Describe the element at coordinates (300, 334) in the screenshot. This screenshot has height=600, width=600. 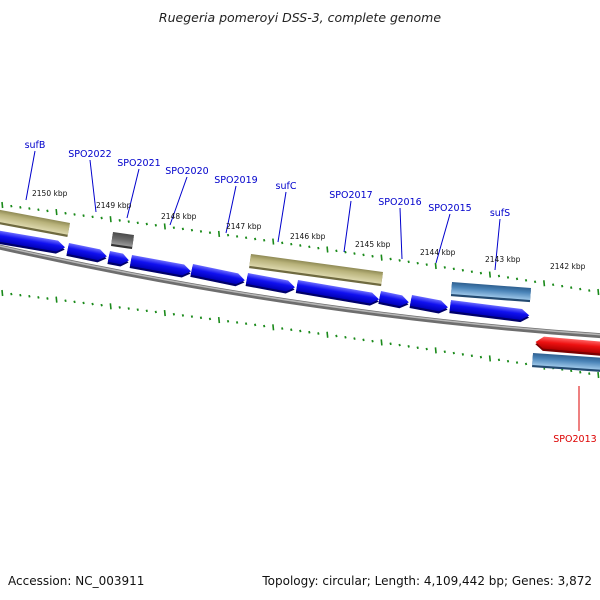
I see `inner-tick-track` at that location.